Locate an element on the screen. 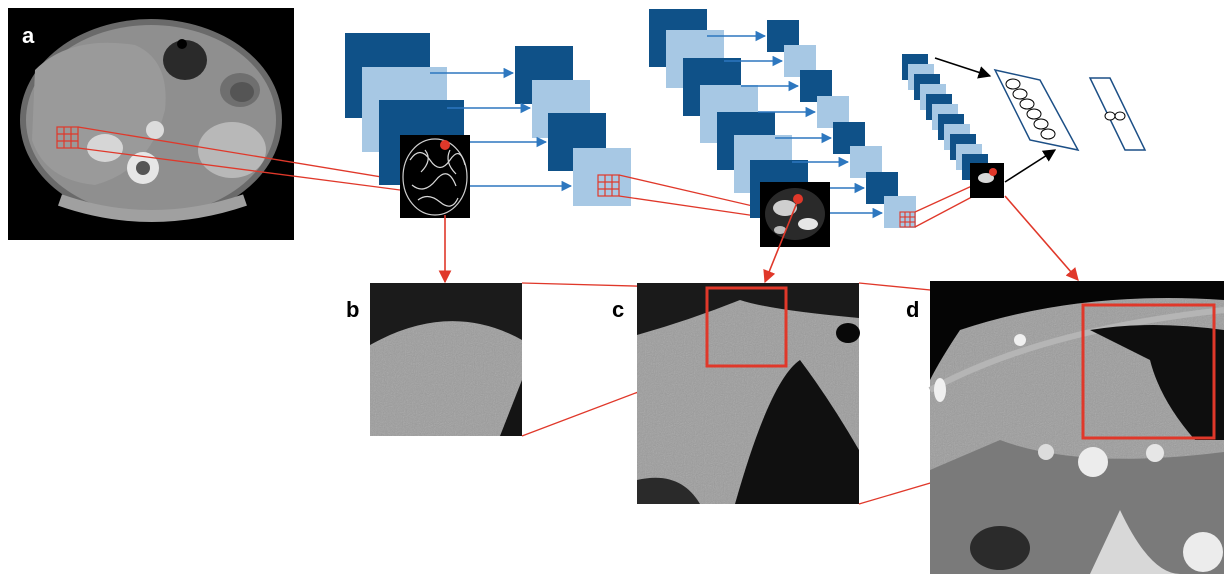 The width and height of the screenshot is (1224, 574). layer1-activation-thumbnail is located at coordinates (435, 176).